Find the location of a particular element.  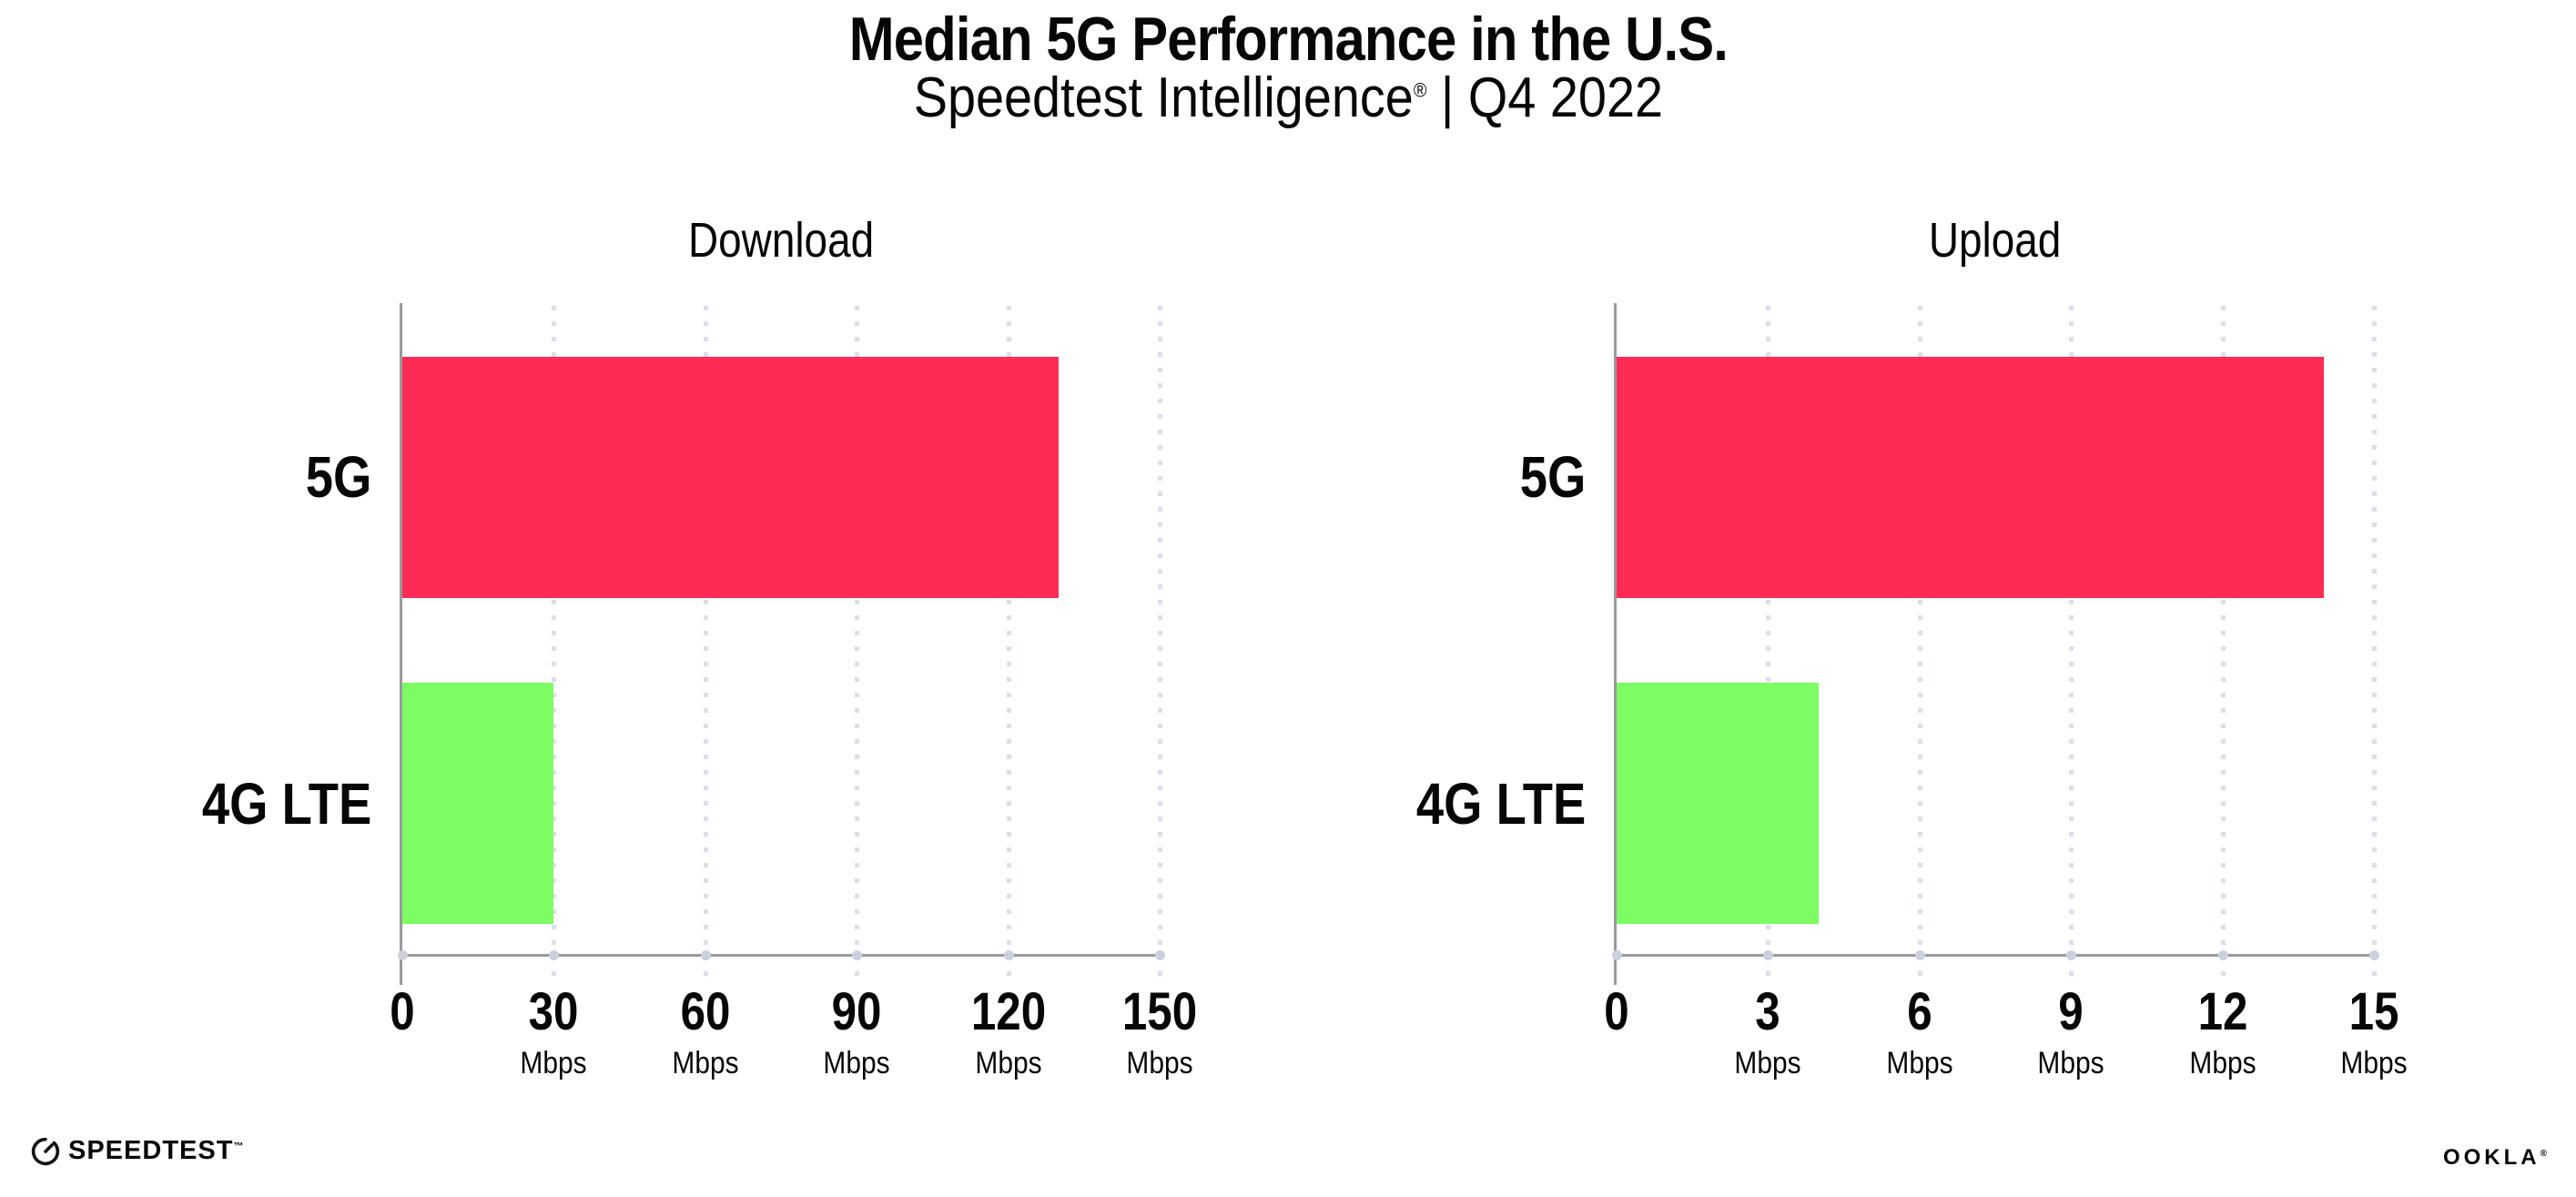

x-tick-value: 3 is located at coordinates (1768, 1011).